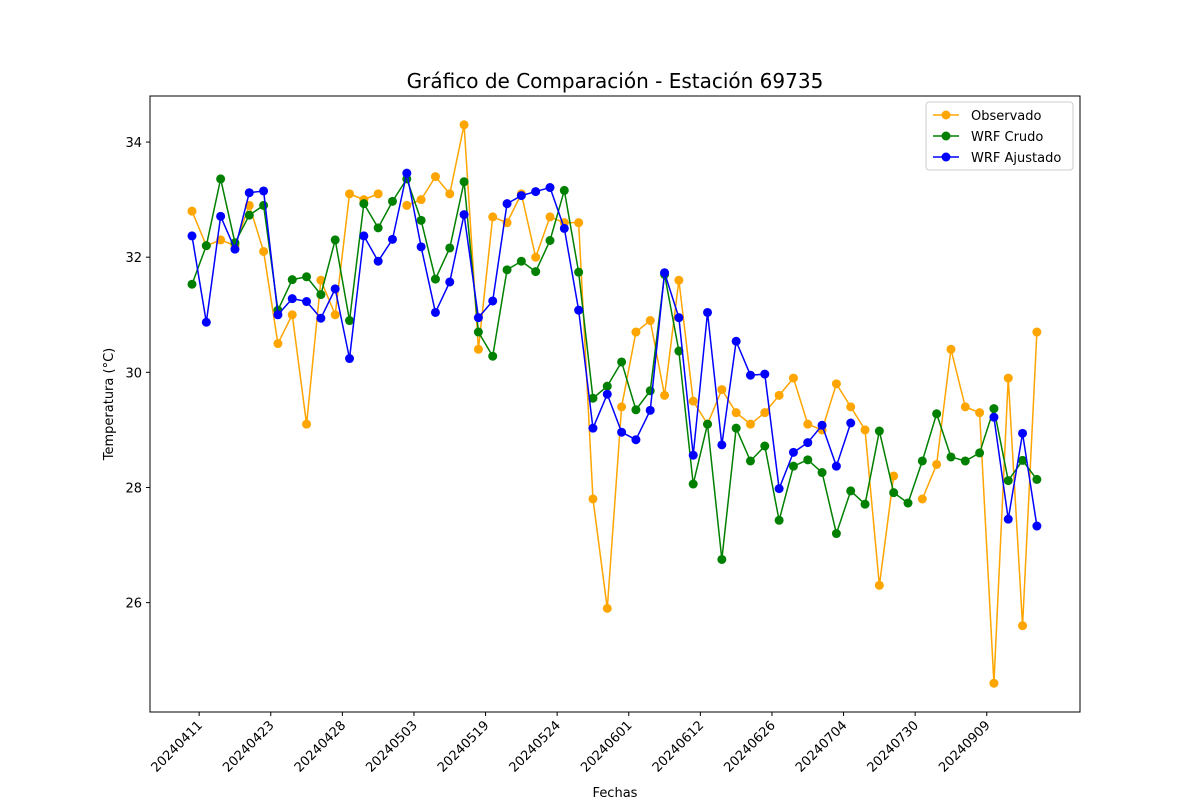 The image size is (1200, 800). What do you see at coordinates (749, 746) in the screenshot?
I see `x-tick-label: 20240626` at bounding box center [749, 746].